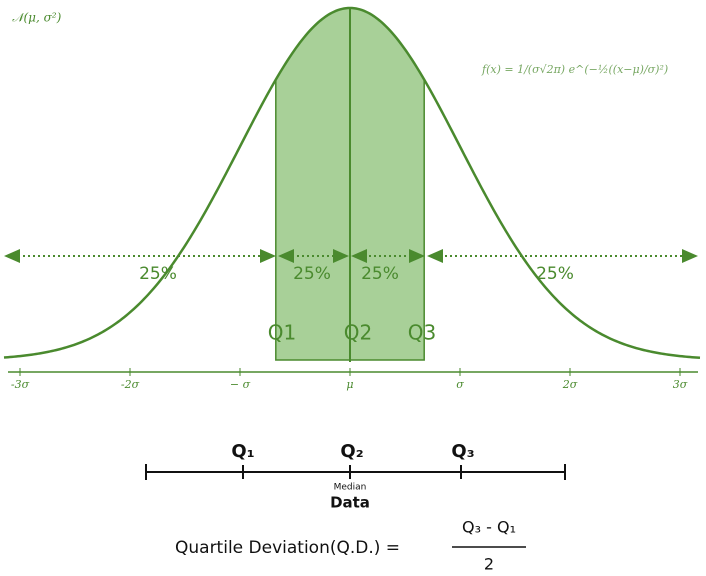 The image size is (706, 576). Describe the element at coordinates (355, 472) in the screenshot. I see `data-line` at that location.